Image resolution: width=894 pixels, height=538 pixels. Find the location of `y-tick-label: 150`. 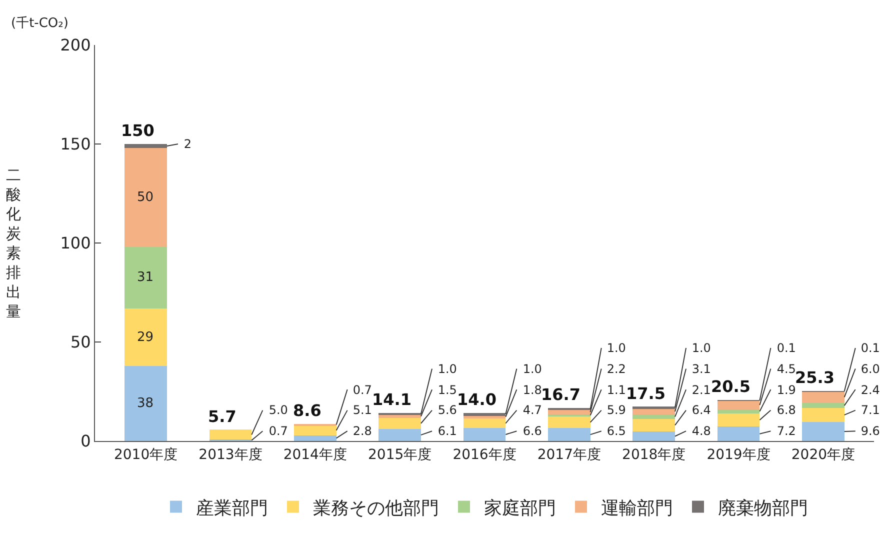

y-tick-label: 150 is located at coordinates (75, 144).